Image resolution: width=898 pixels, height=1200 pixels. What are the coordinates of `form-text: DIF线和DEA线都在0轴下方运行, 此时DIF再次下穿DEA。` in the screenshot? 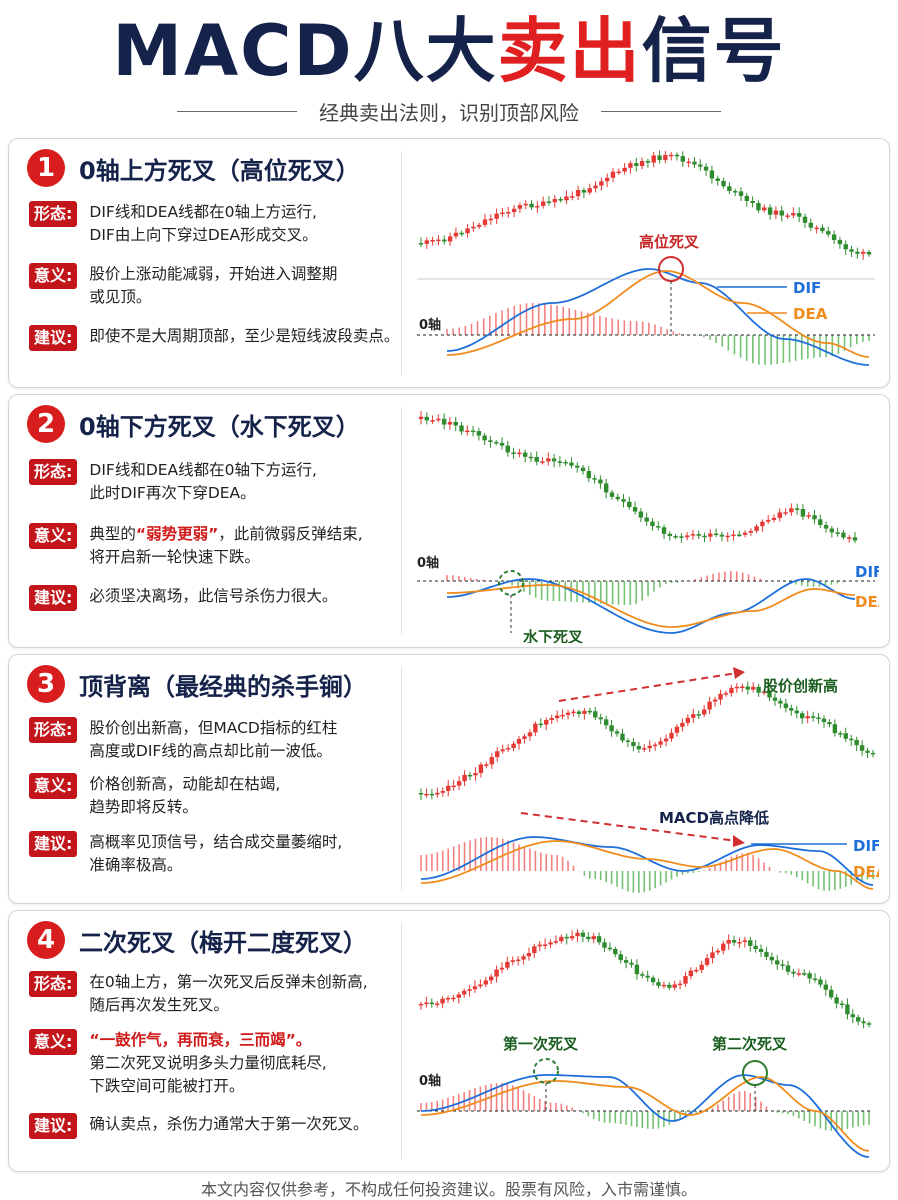 It's located at (203, 481).